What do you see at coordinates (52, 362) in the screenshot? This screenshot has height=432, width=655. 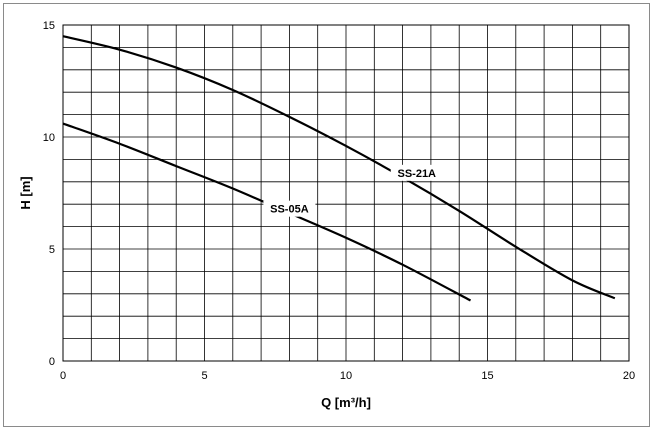 I see `y-tick-label: 0` at bounding box center [52, 362].